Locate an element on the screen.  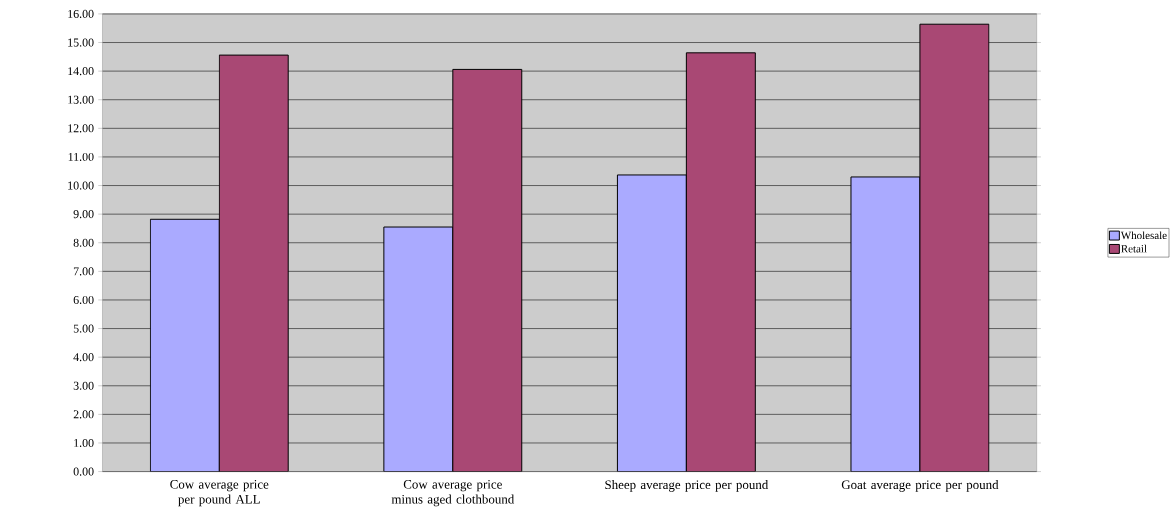
y-tick-label: 1.00 is located at coordinates (84, 442).